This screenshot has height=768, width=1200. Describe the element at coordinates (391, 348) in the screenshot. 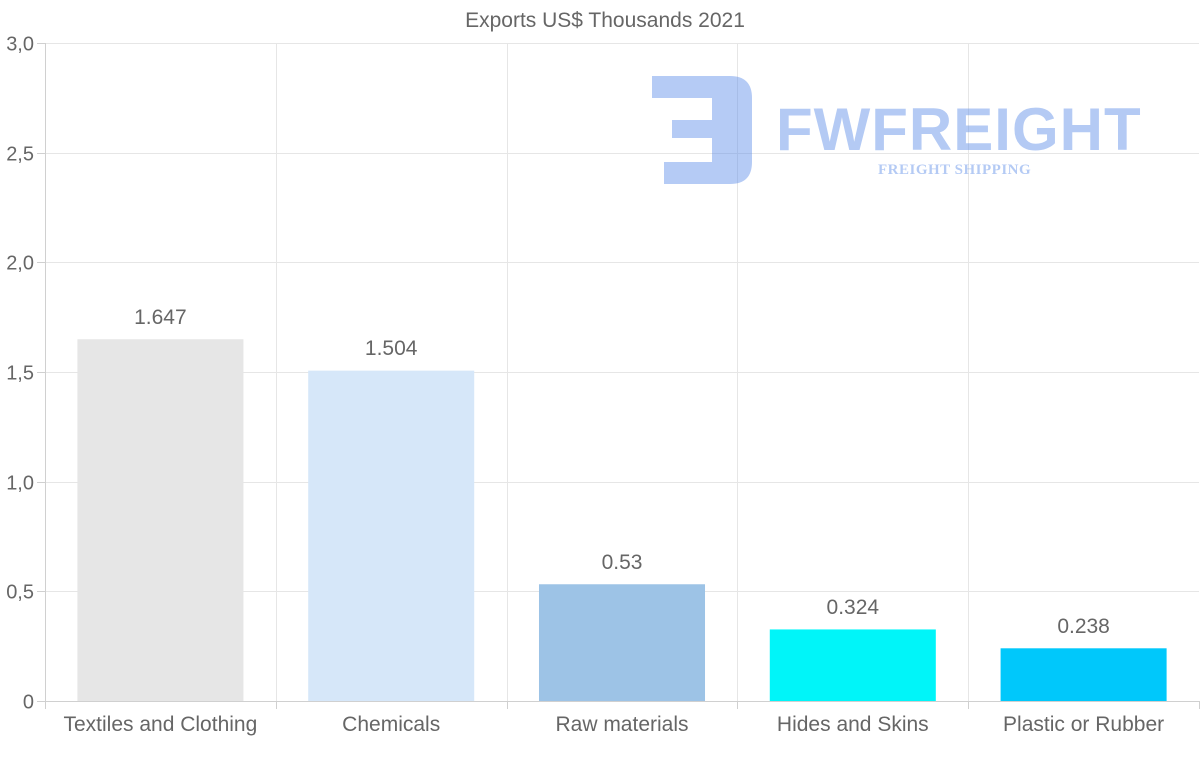

I see `data-label: 1.504` at that location.